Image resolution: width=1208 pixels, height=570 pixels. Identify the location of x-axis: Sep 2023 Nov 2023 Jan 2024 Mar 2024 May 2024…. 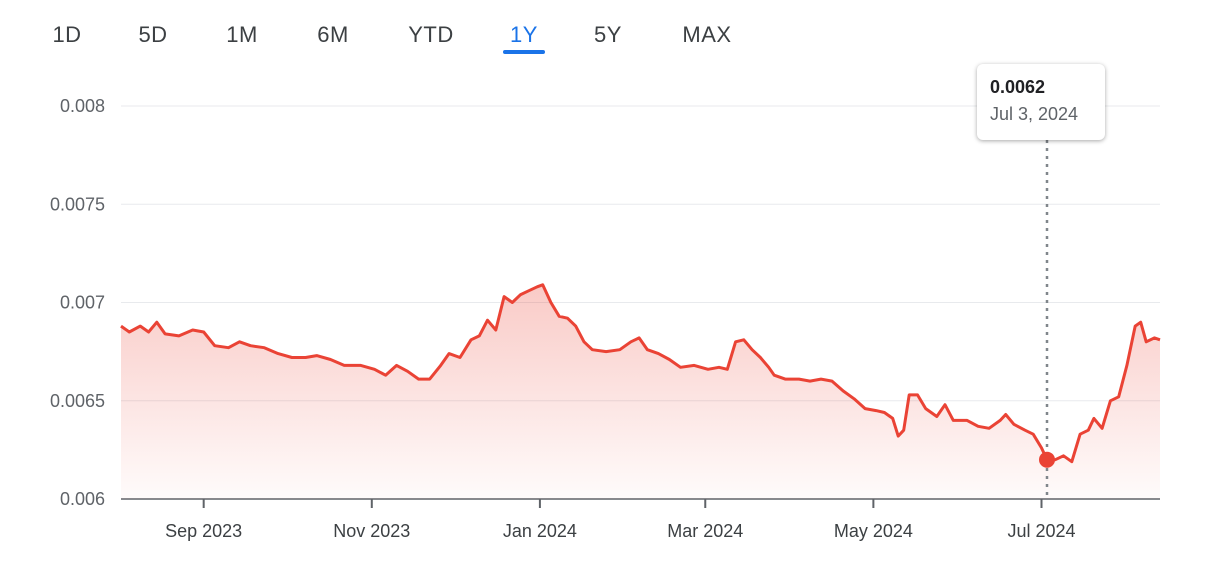
(640, 519).